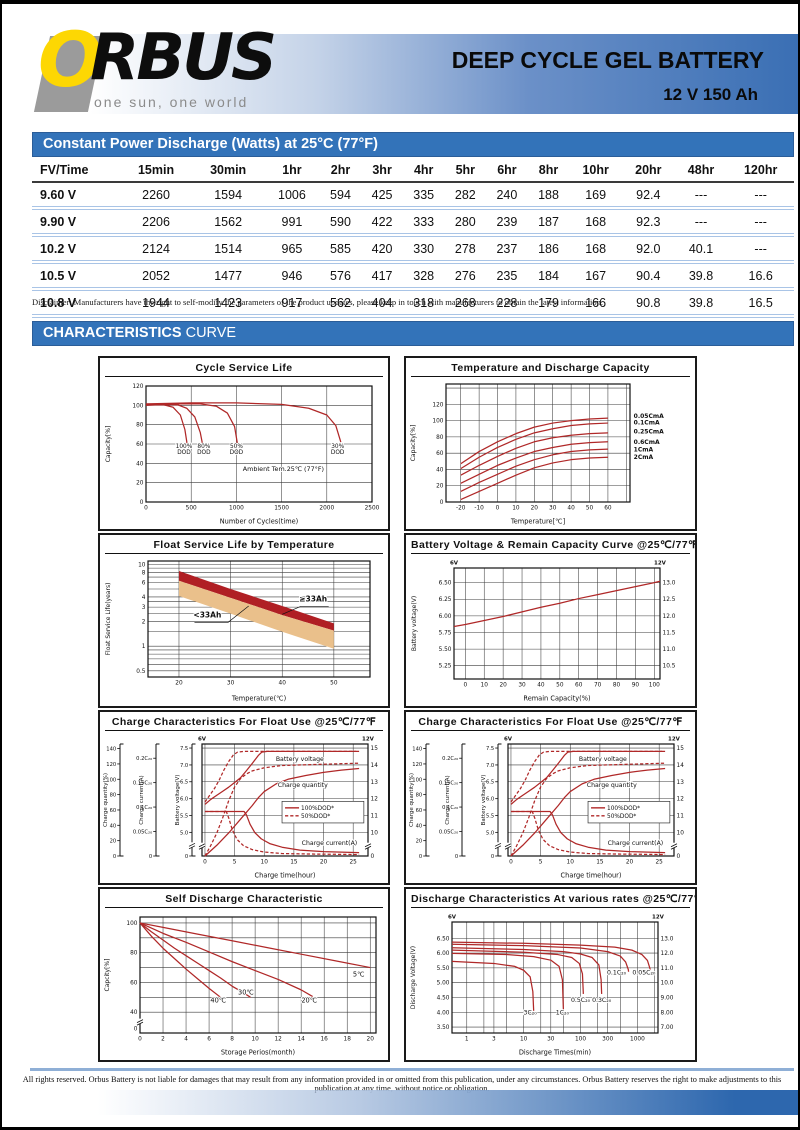 Image resolution: width=800 pixels, height=1130 pixels. I want to click on svg-text: 50, so click(590, 509).